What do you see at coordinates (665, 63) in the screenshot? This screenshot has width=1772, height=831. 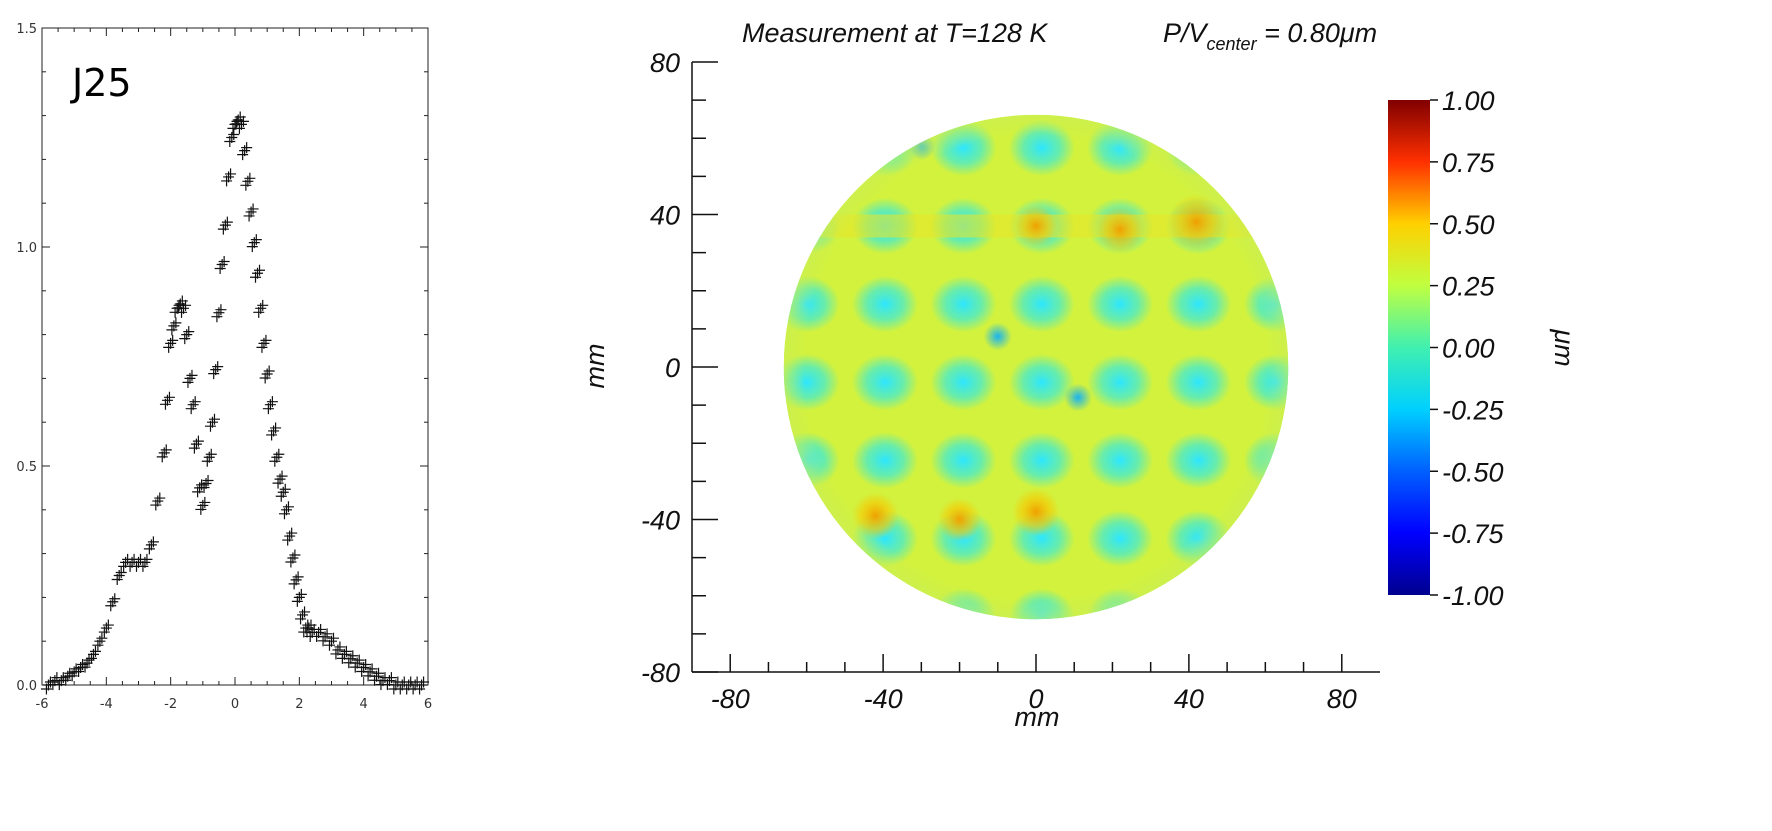 I see `y-tick-label: 80` at bounding box center [665, 63].